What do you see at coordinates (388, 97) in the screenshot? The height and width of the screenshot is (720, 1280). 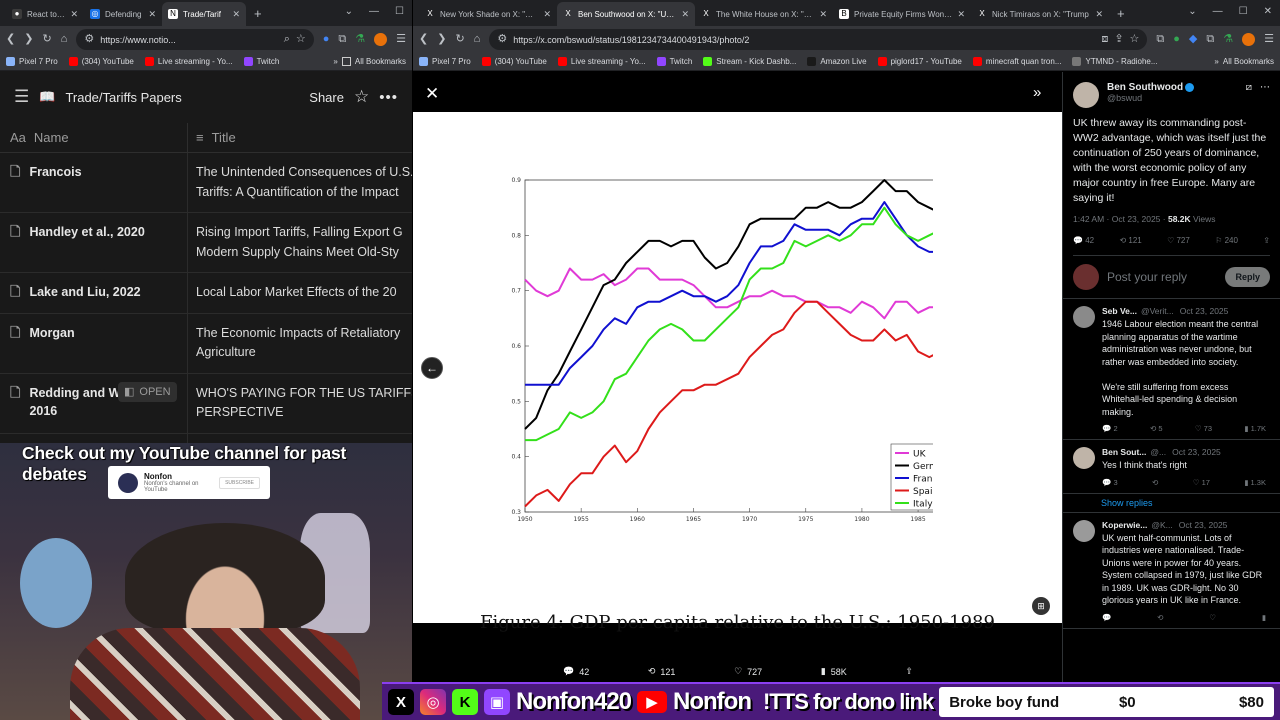 I see `more-options-icon: •••` at bounding box center [388, 97].